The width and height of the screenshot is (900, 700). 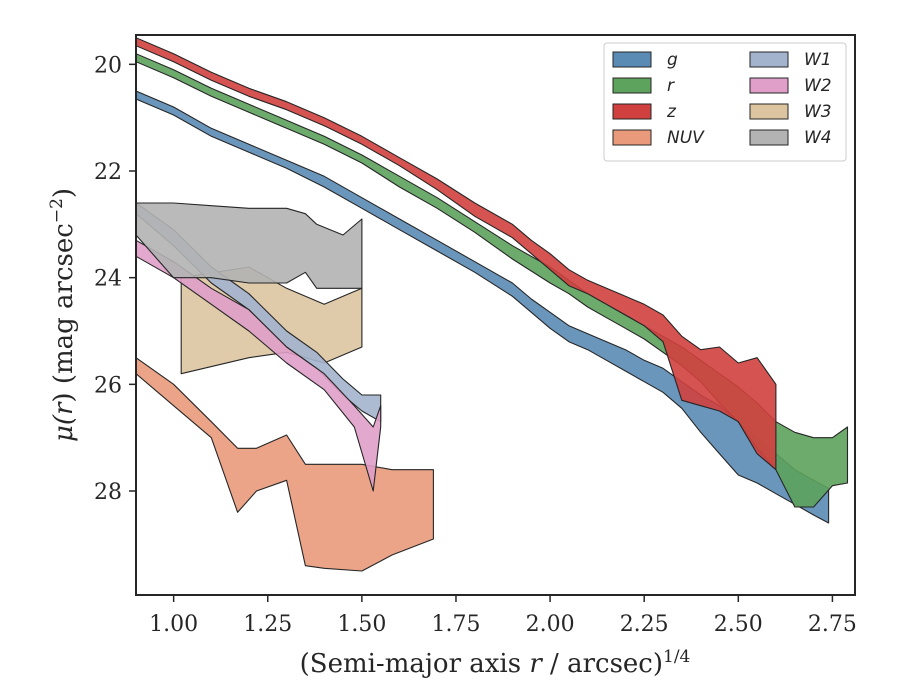 What do you see at coordinates (832, 624) in the screenshot?
I see `x-tick-label: 2.75` at bounding box center [832, 624].